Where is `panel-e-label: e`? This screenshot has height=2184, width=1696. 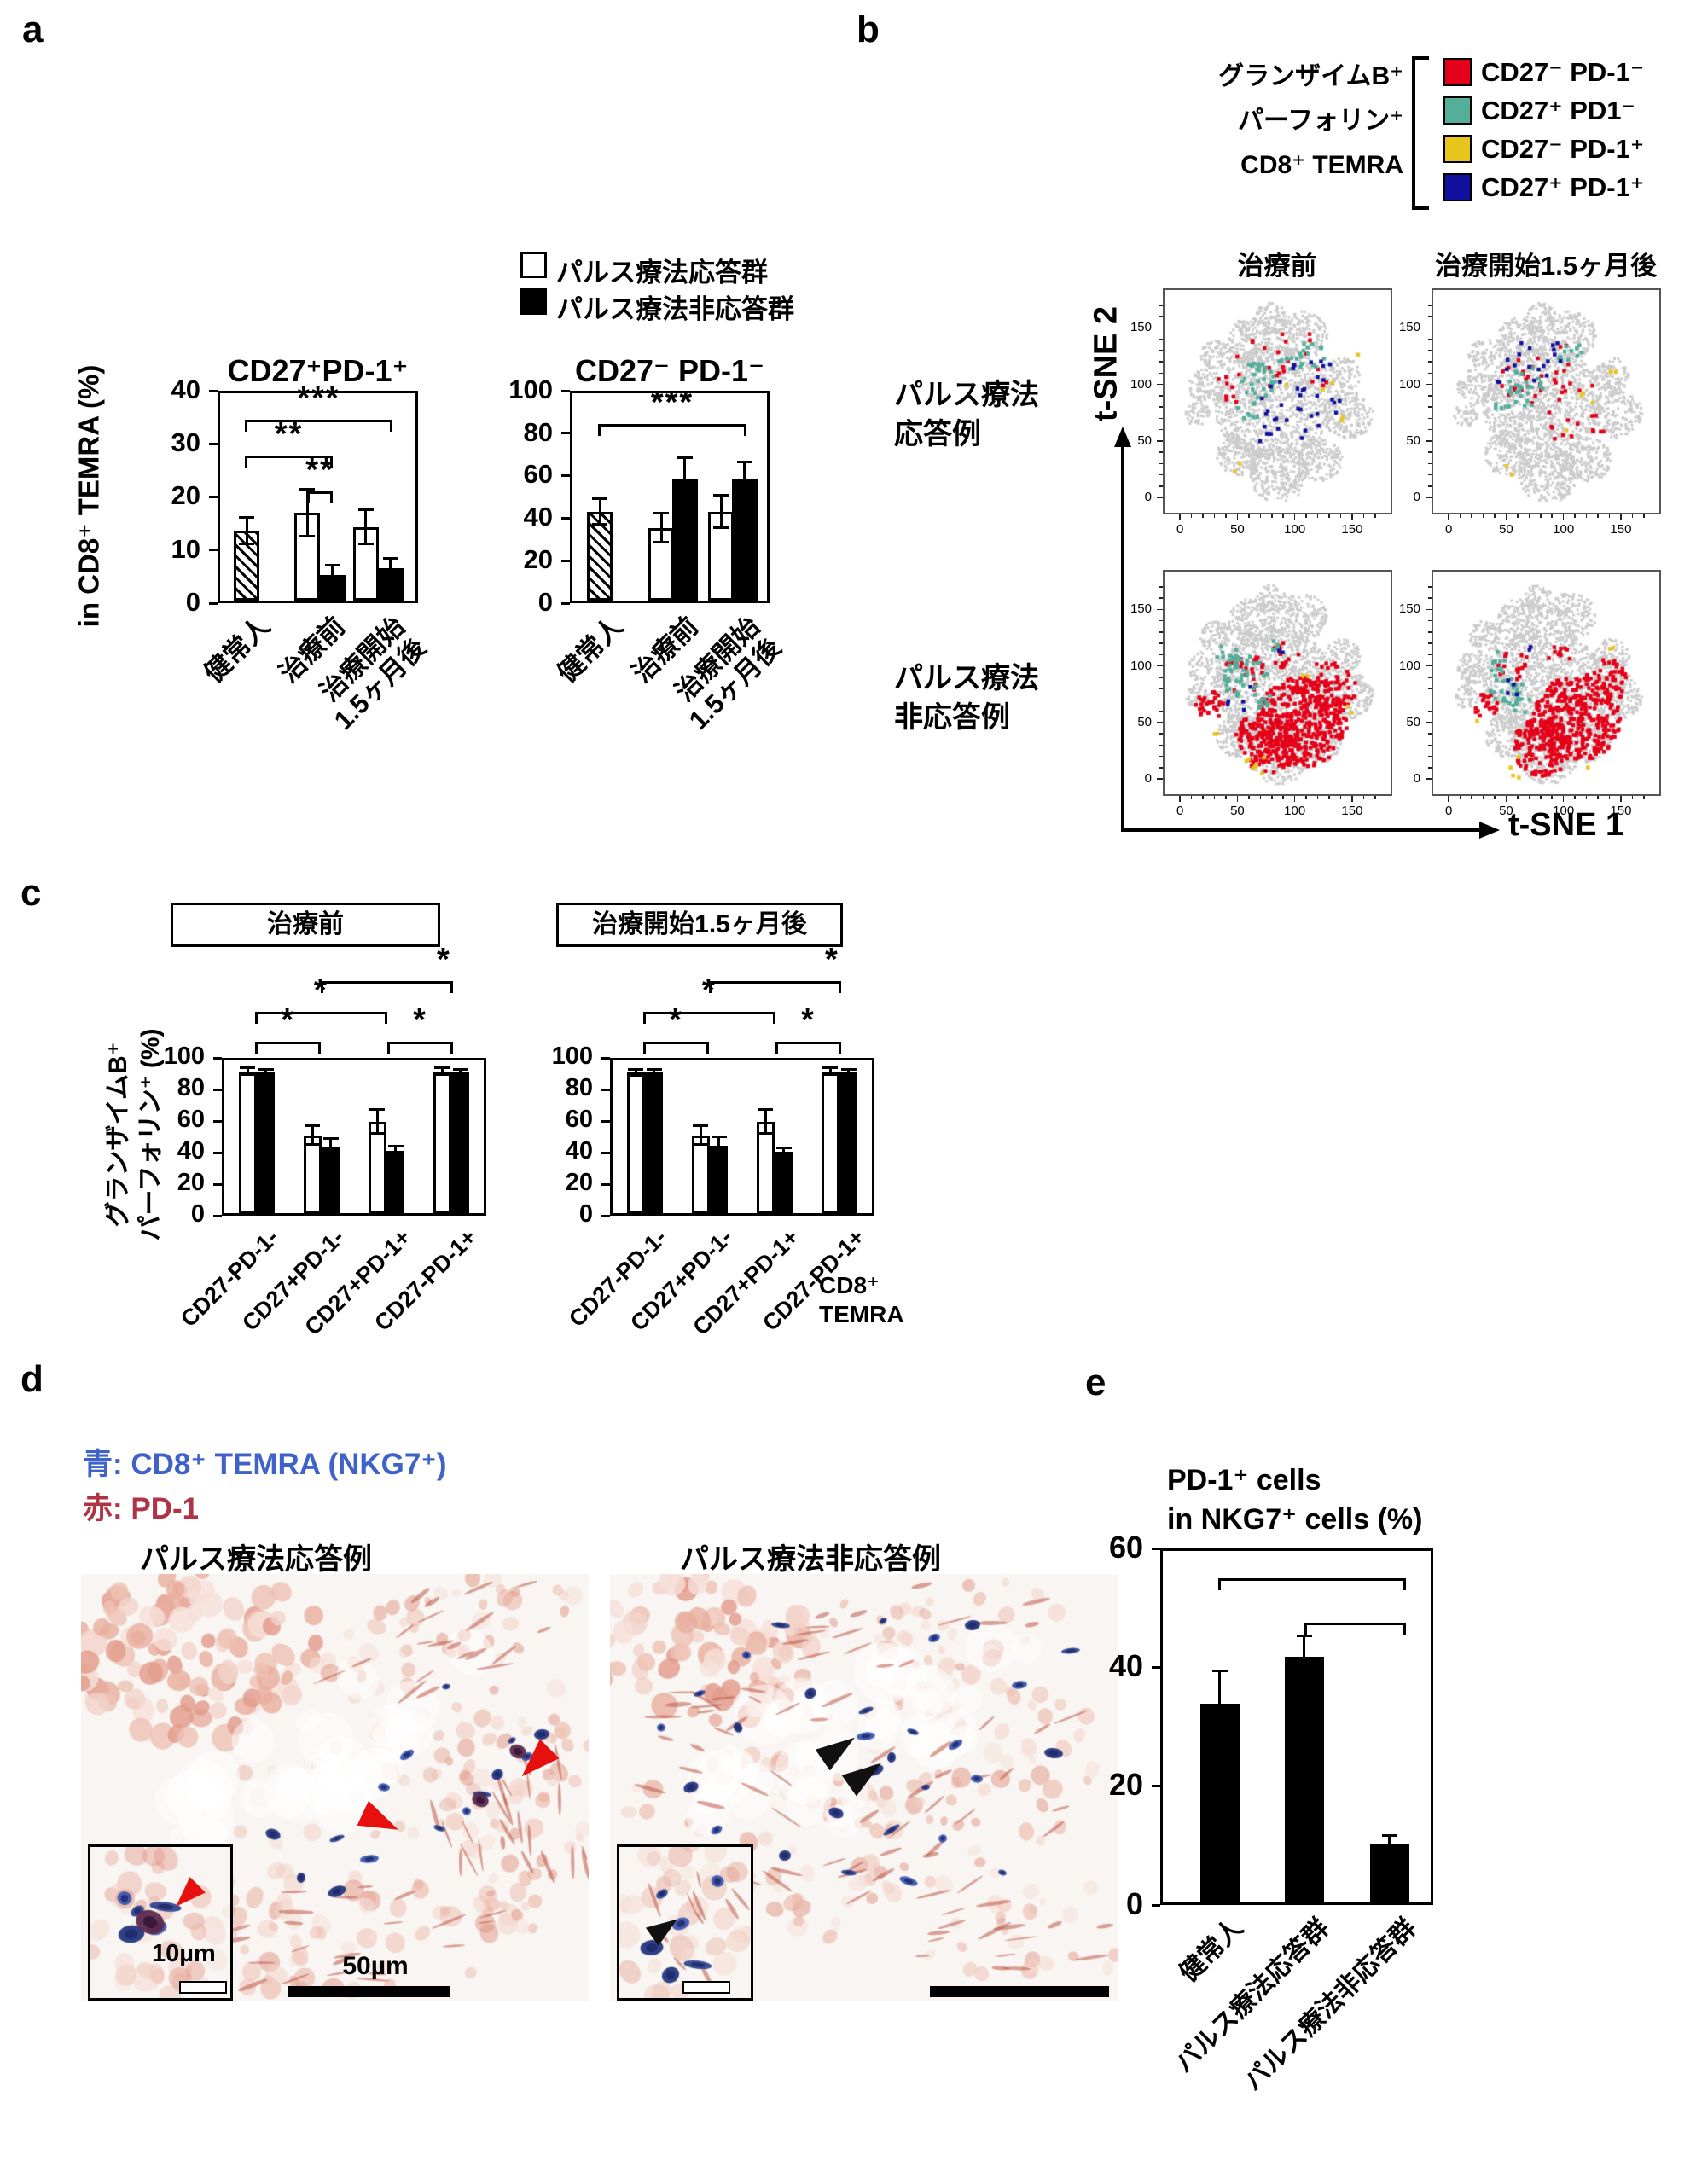
panel-e-label: e is located at coordinates (1096, 1382).